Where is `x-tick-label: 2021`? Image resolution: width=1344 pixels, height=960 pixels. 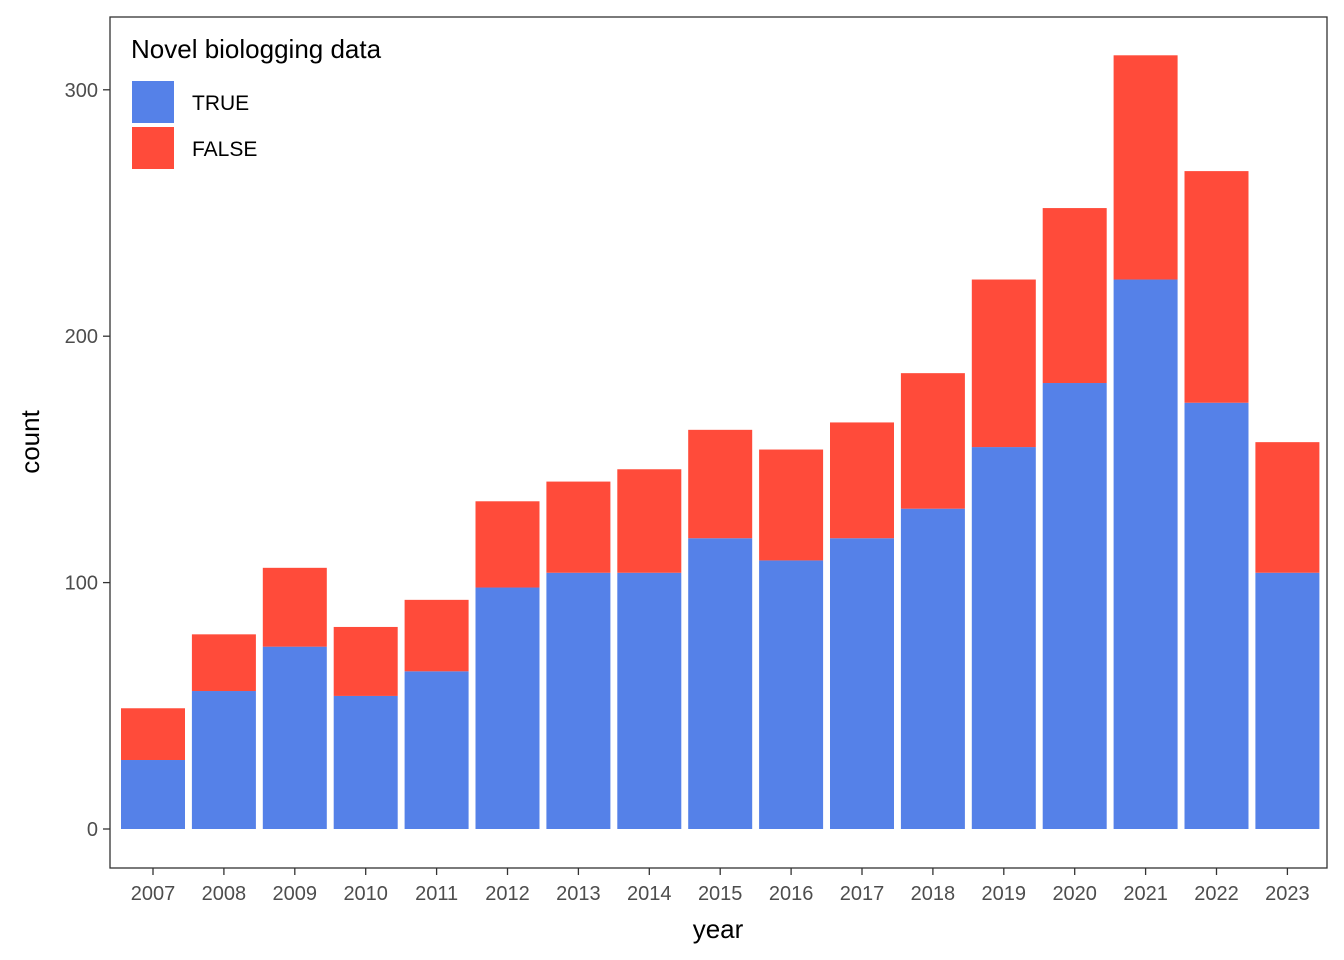
x-tick-label: 2021 is located at coordinates (1145, 894).